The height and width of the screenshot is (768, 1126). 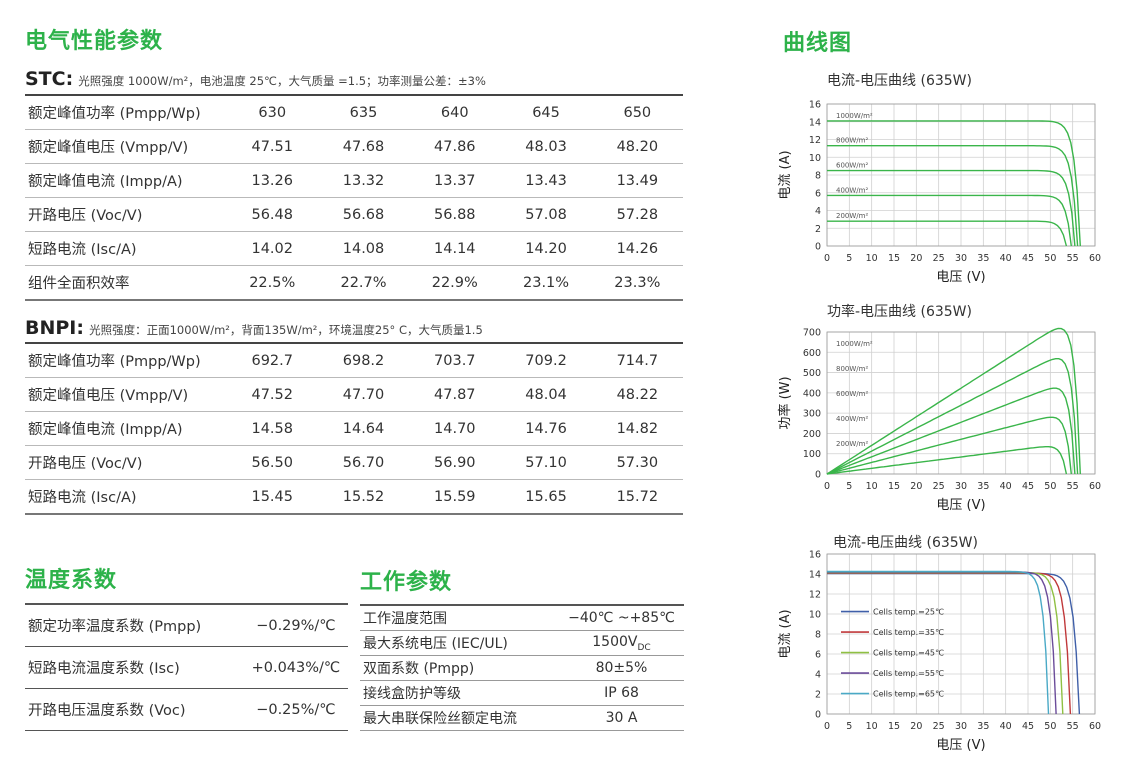 What do you see at coordinates (363, 394) in the screenshot?
I see `cell-value: 47.70` at bounding box center [363, 394].